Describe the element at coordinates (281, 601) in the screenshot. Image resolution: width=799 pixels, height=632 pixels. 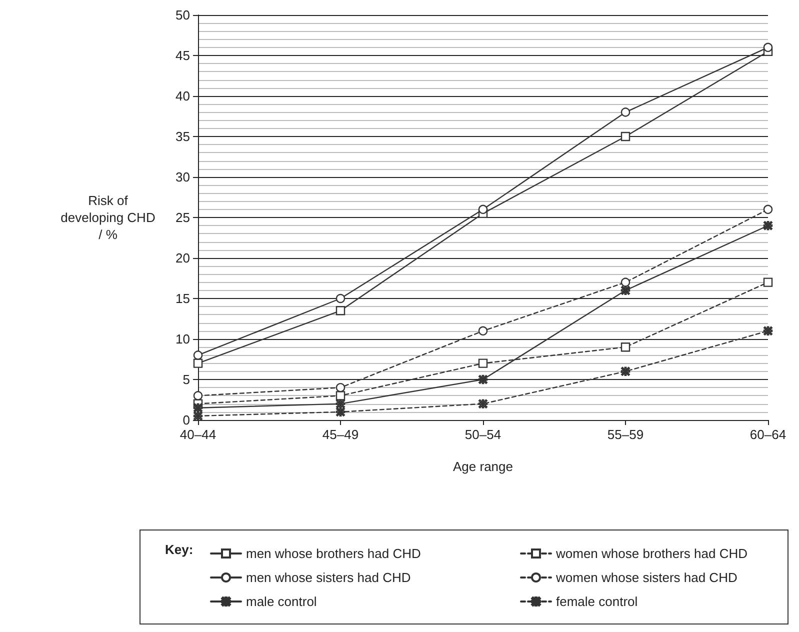
I see `legend-label: male control` at that location.